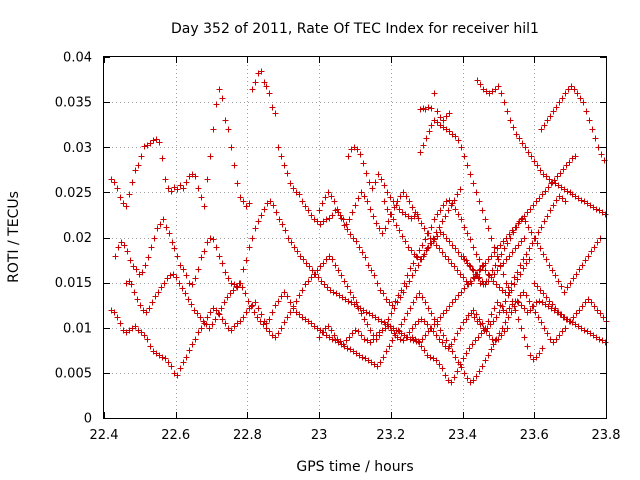 The image size is (640, 480). What do you see at coordinates (175, 435) in the screenshot?
I see `x-tick-label: 22.6` at bounding box center [175, 435].